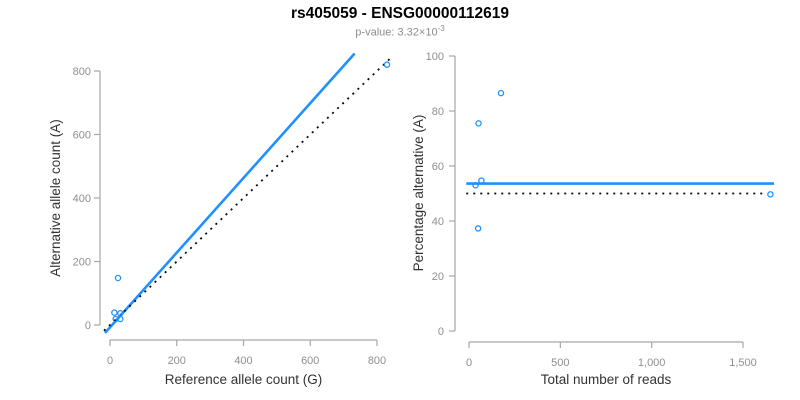  What do you see at coordinates (177, 361) in the screenshot?
I see `x-tick-label: 200` at bounding box center [177, 361].